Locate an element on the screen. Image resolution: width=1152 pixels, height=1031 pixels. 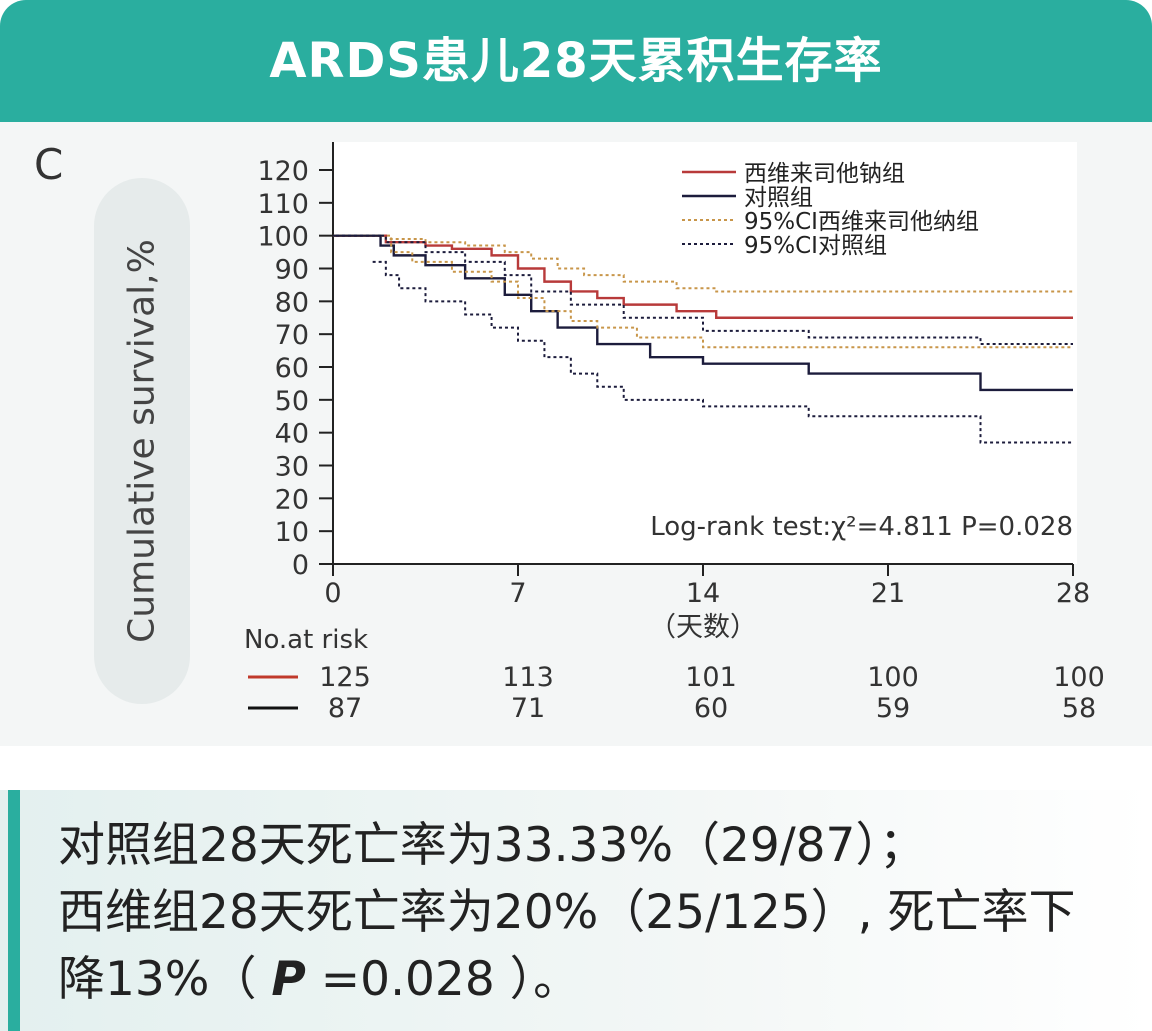
summary-line-2: 西维组28天死亡率为20%（25/125）, 死亡率下 is located at coordinates (567, 912).